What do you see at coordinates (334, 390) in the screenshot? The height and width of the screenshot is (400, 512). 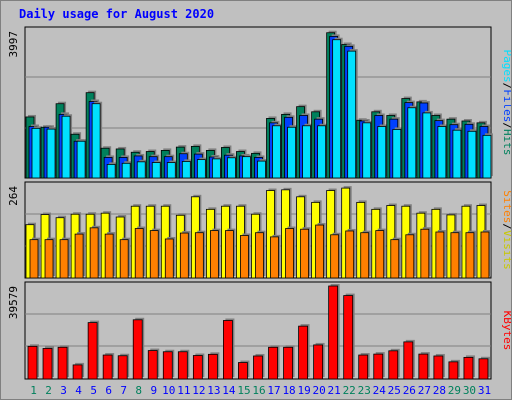 I see `day-label-21: 21` at bounding box center [334, 390].